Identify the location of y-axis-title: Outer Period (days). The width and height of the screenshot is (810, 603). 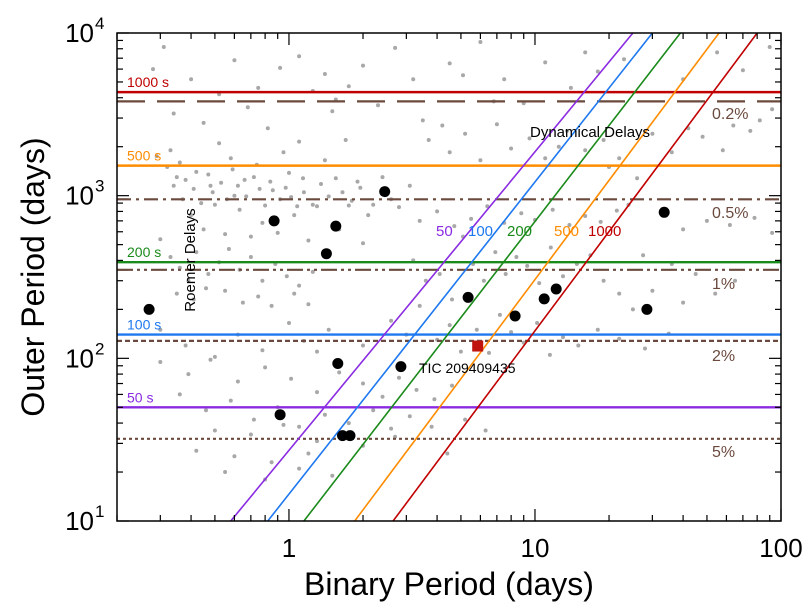
(33, 276).